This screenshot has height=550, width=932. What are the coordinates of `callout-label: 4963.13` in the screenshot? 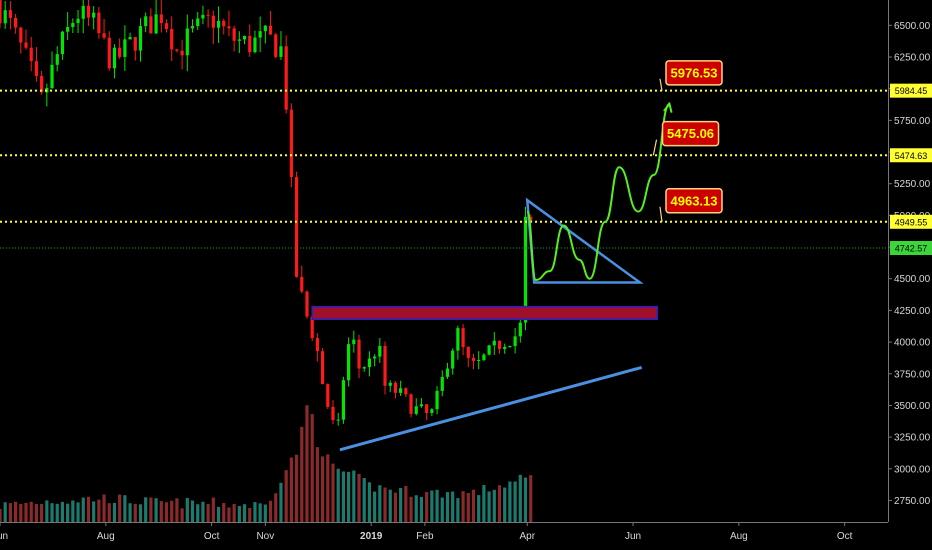 It's located at (694, 200).